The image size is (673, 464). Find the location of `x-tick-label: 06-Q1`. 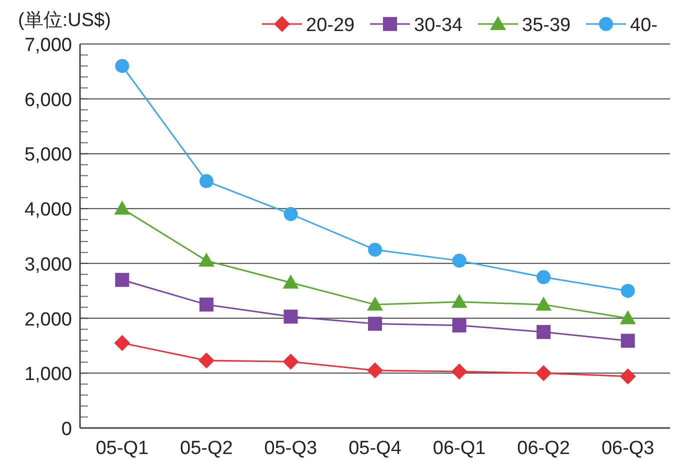

x-tick-label: 06-Q1 is located at coordinates (459, 448).